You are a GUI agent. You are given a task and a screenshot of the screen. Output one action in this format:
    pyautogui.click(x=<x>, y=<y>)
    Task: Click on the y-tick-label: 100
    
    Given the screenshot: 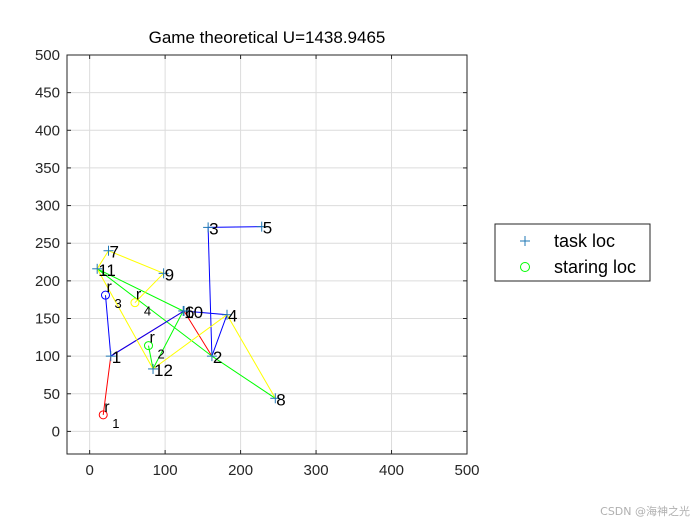 What is the action you would take?
    pyautogui.click(x=47, y=356)
    